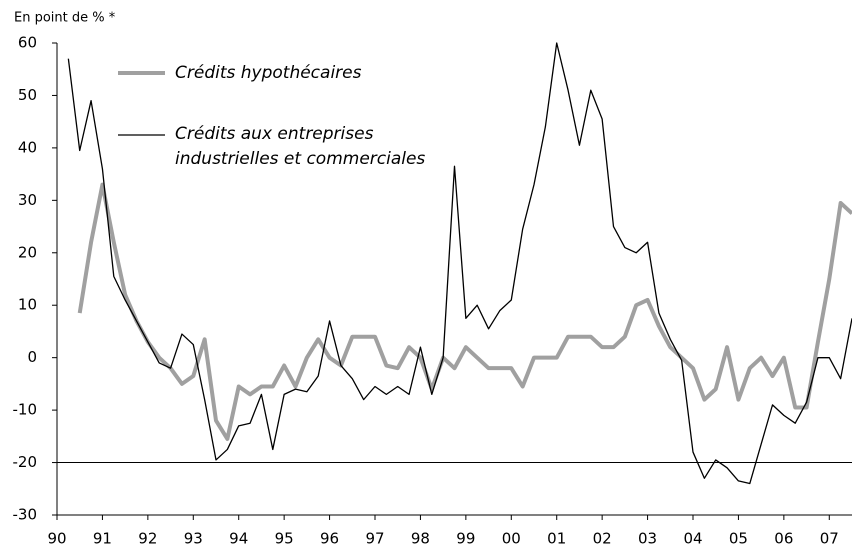 Image resolution: width=852 pixels, height=552 pixels. Describe the element at coordinates (102, 539) in the screenshot. I see `x-tick-label: 91` at that location.